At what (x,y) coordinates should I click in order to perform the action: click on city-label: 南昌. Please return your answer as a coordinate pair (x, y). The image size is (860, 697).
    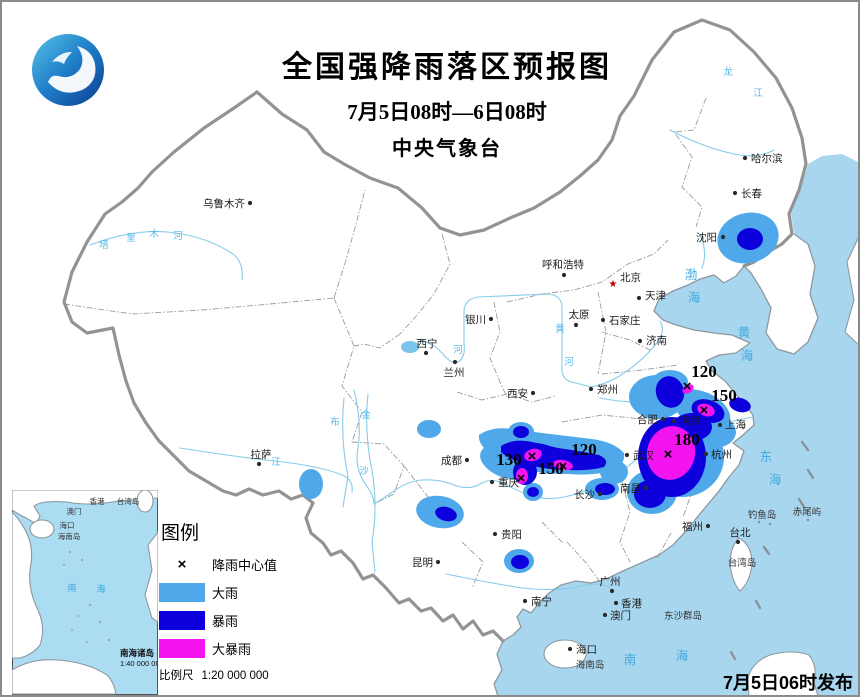
    Looking at the image, I should click on (630, 488).